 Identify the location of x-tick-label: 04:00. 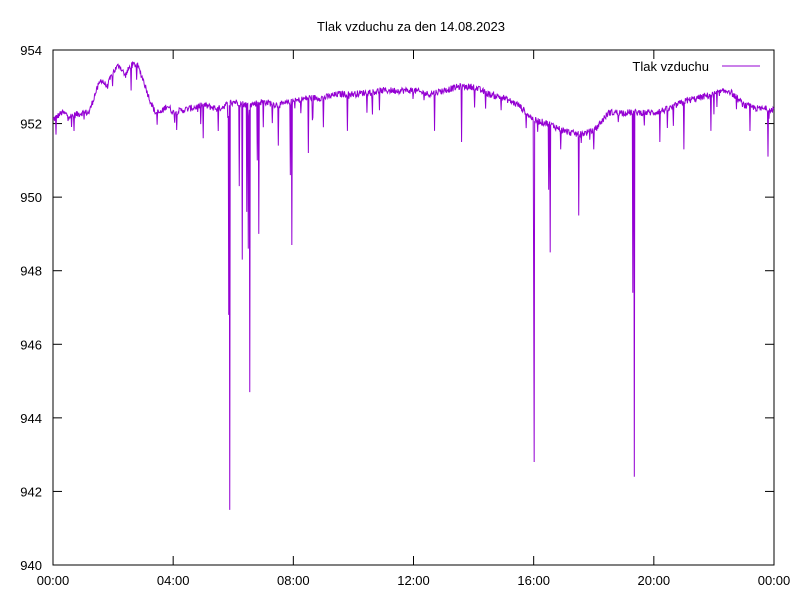
(173, 580).